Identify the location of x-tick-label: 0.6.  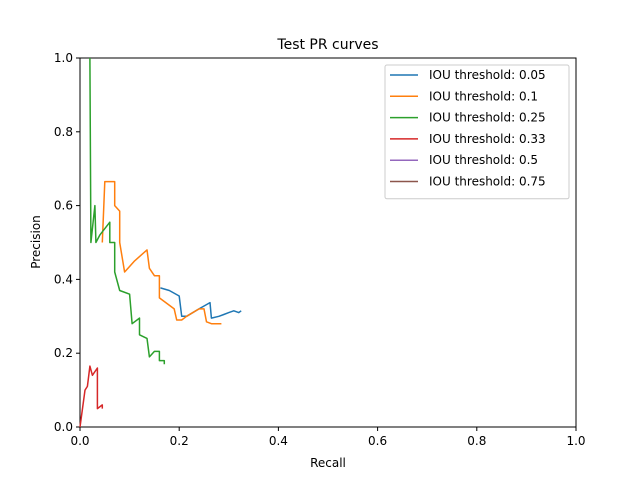
(377, 441).